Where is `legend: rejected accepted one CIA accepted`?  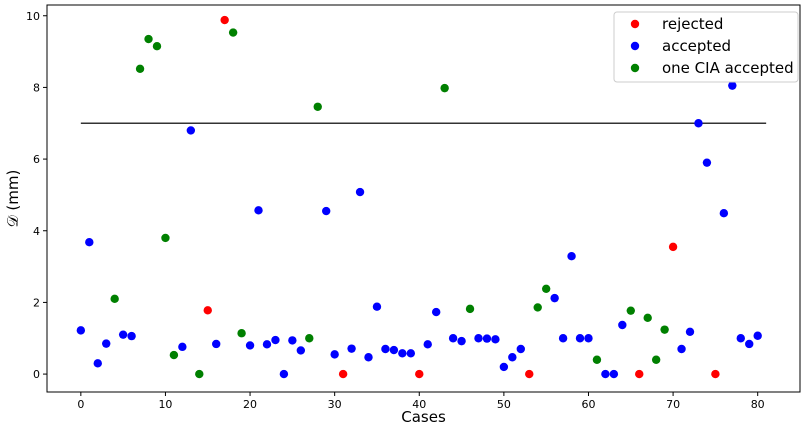 legend: rejected accepted one CIA accepted is located at coordinates (706, 47).